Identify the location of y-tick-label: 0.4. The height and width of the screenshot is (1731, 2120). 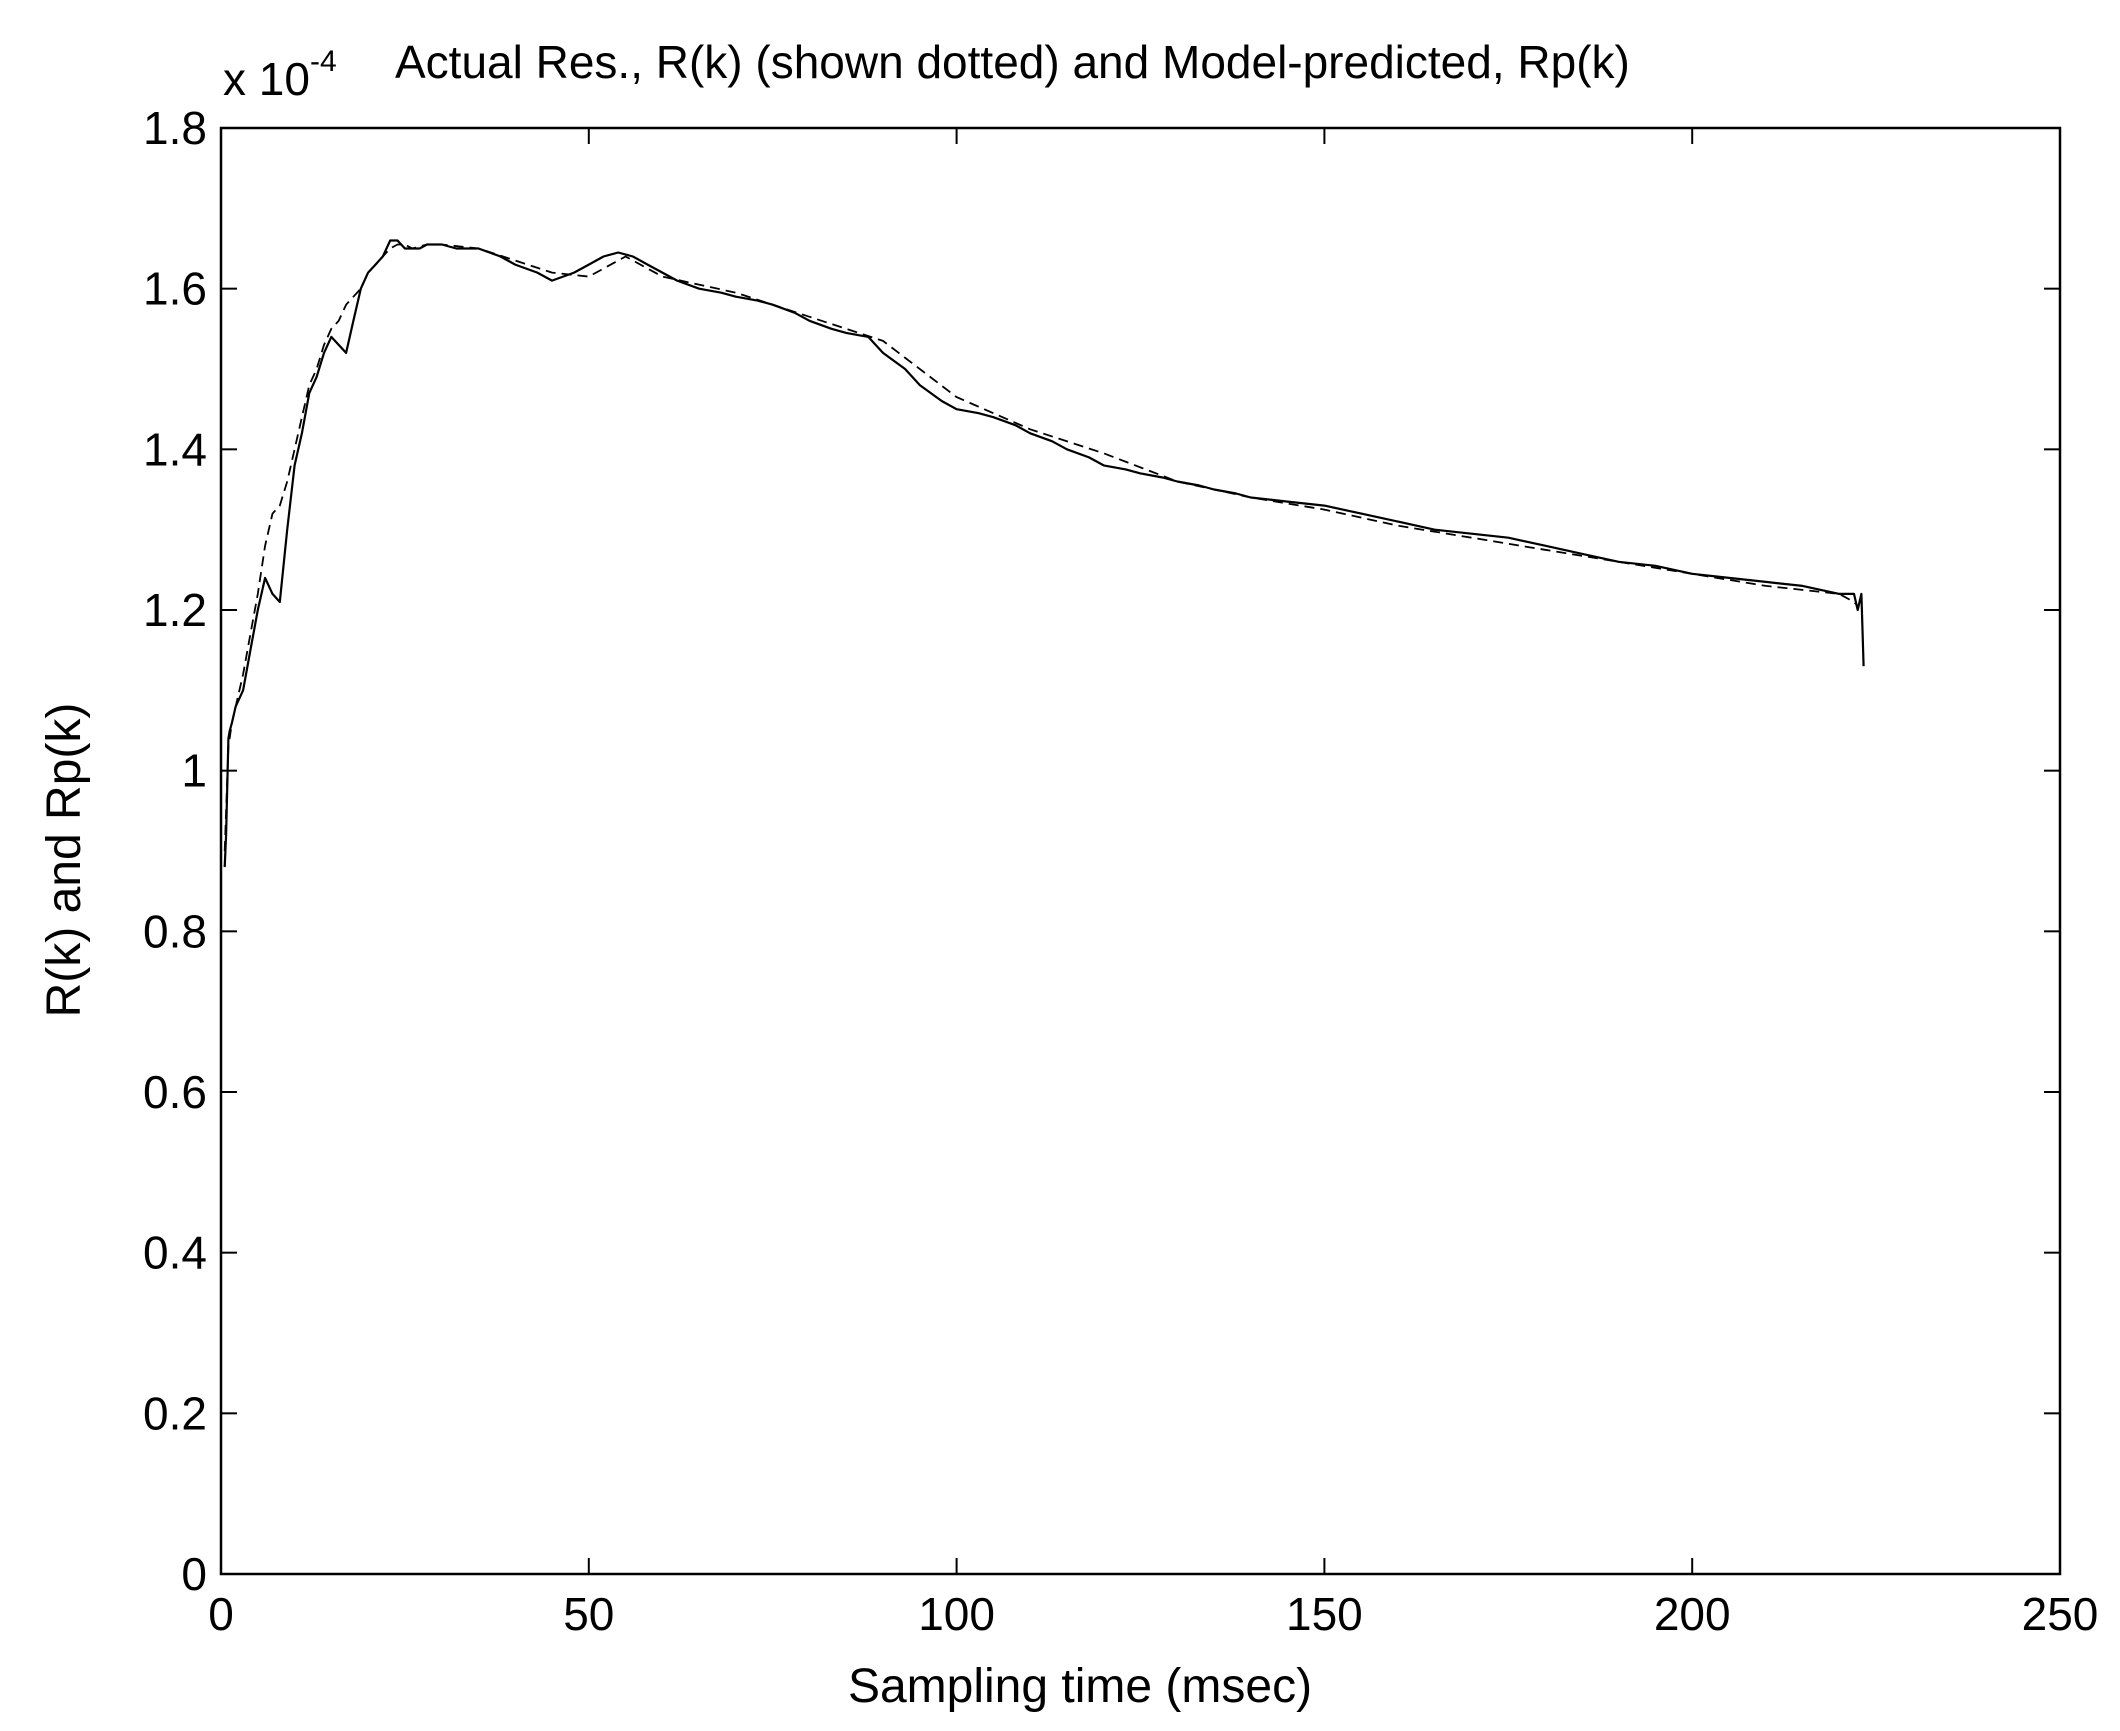
(175, 1253).